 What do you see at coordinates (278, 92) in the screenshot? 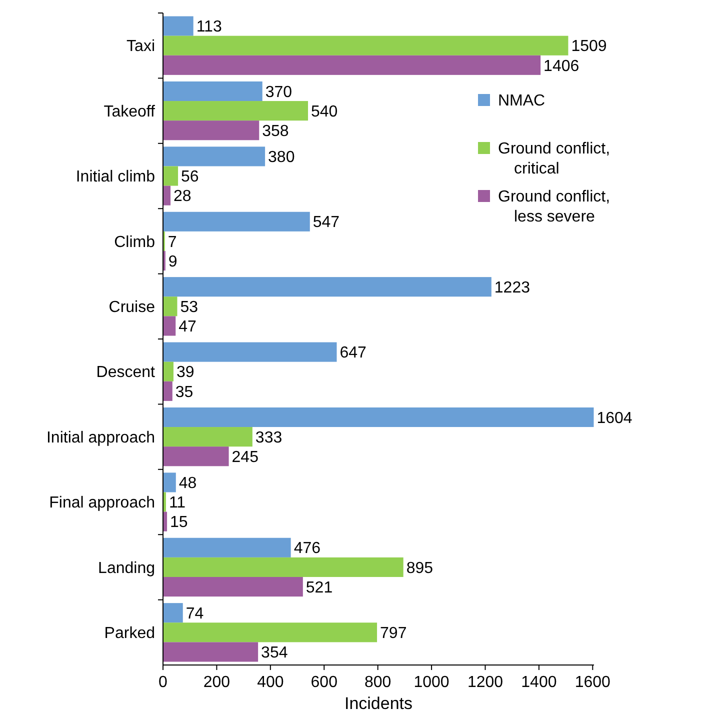
I see `data-label: 370` at bounding box center [278, 92].